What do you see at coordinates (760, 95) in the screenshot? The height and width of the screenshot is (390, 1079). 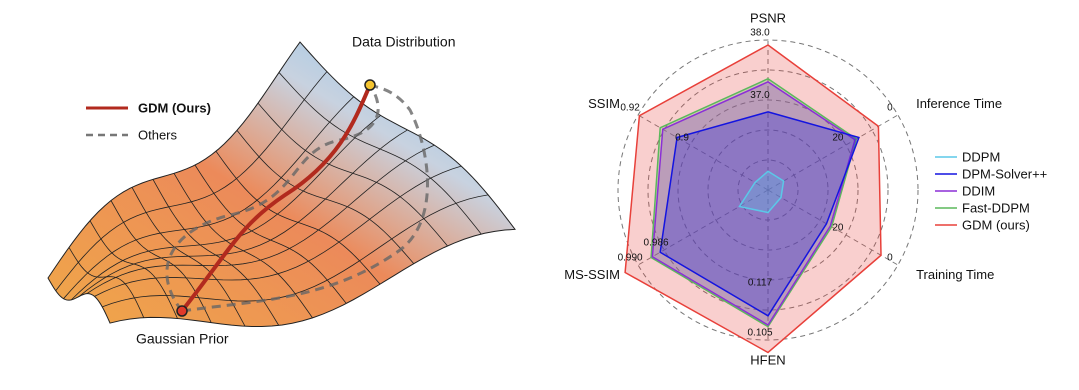 I see `tick-label: 37.0` at bounding box center [760, 95].